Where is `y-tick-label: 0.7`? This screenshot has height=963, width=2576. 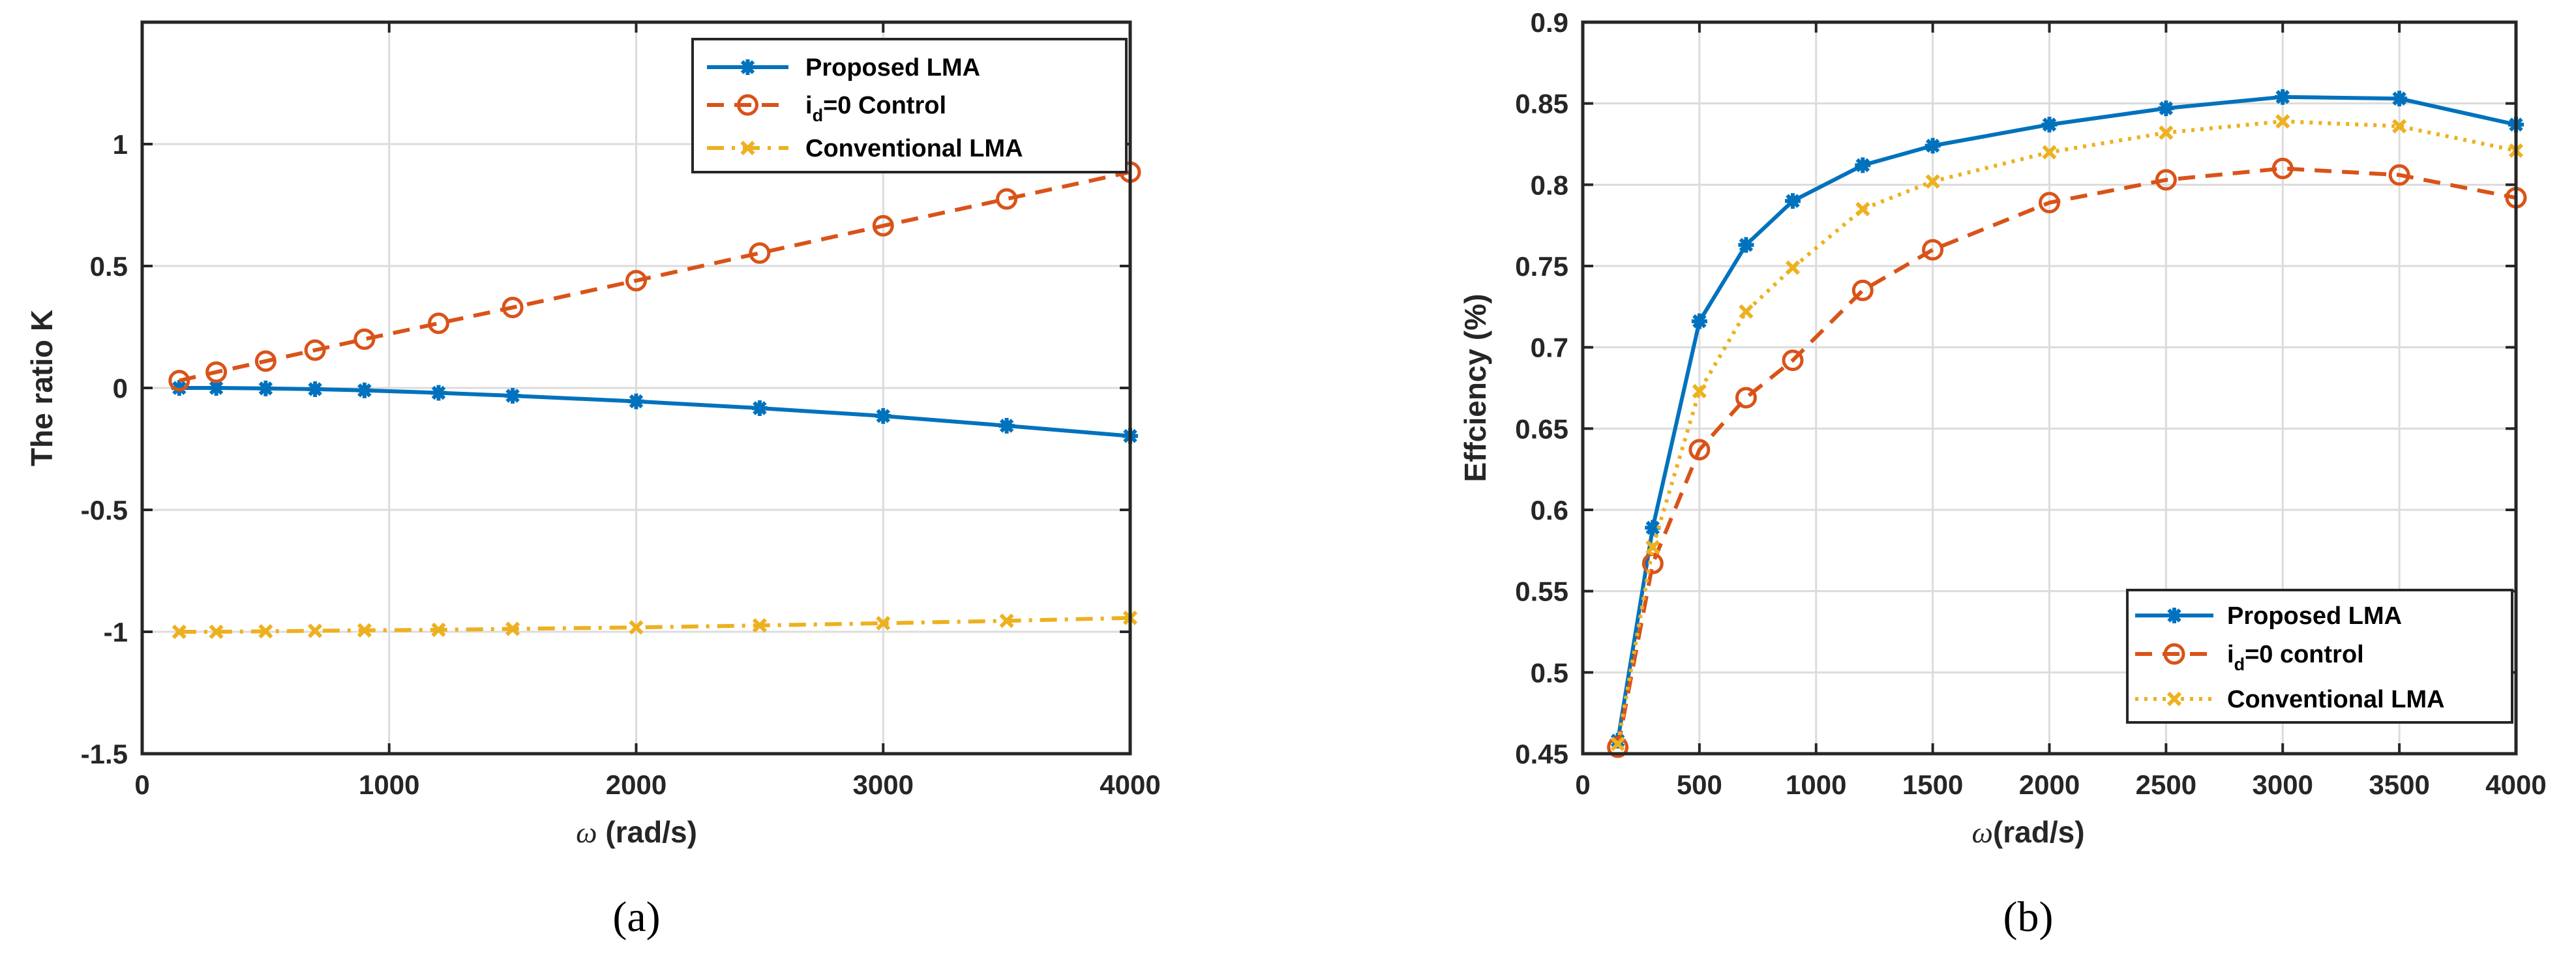 y-tick-label: 0.7 is located at coordinates (1549, 348).